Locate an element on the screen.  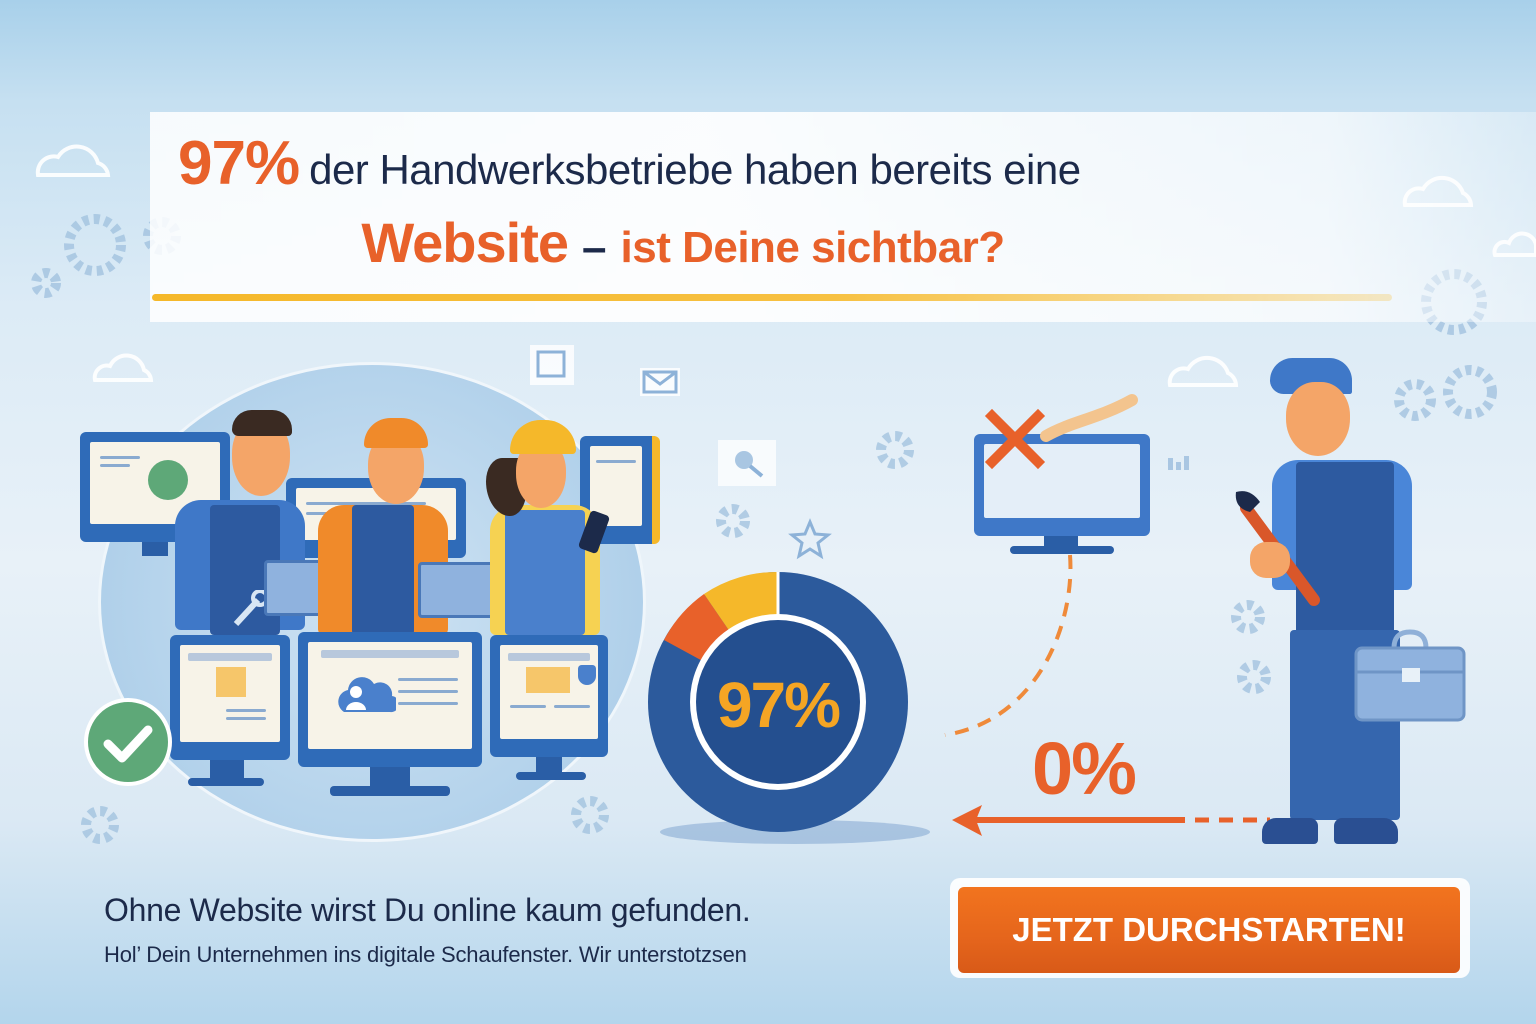
monitor-front-left is located at coordinates (230, 697).